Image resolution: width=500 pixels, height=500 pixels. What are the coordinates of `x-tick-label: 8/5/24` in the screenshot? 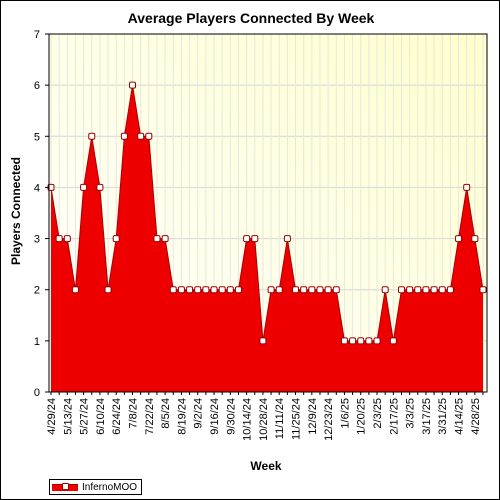 It's located at (166, 413).